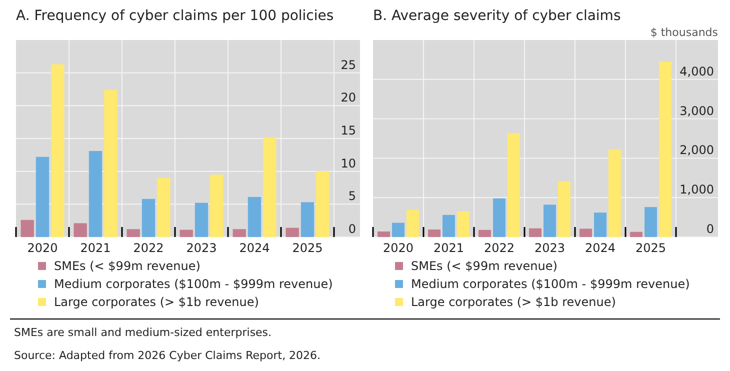 Image resolution: width=730 pixels, height=371 pixels. Describe the element at coordinates (697, 111) in the screenshot. I see `y-tick-label: 3,000` at that location.